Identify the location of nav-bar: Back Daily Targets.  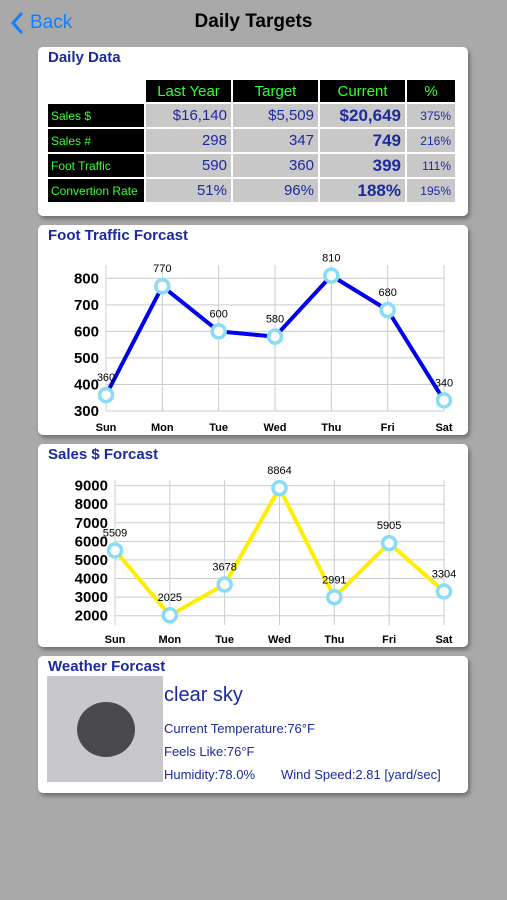
(253, 23).